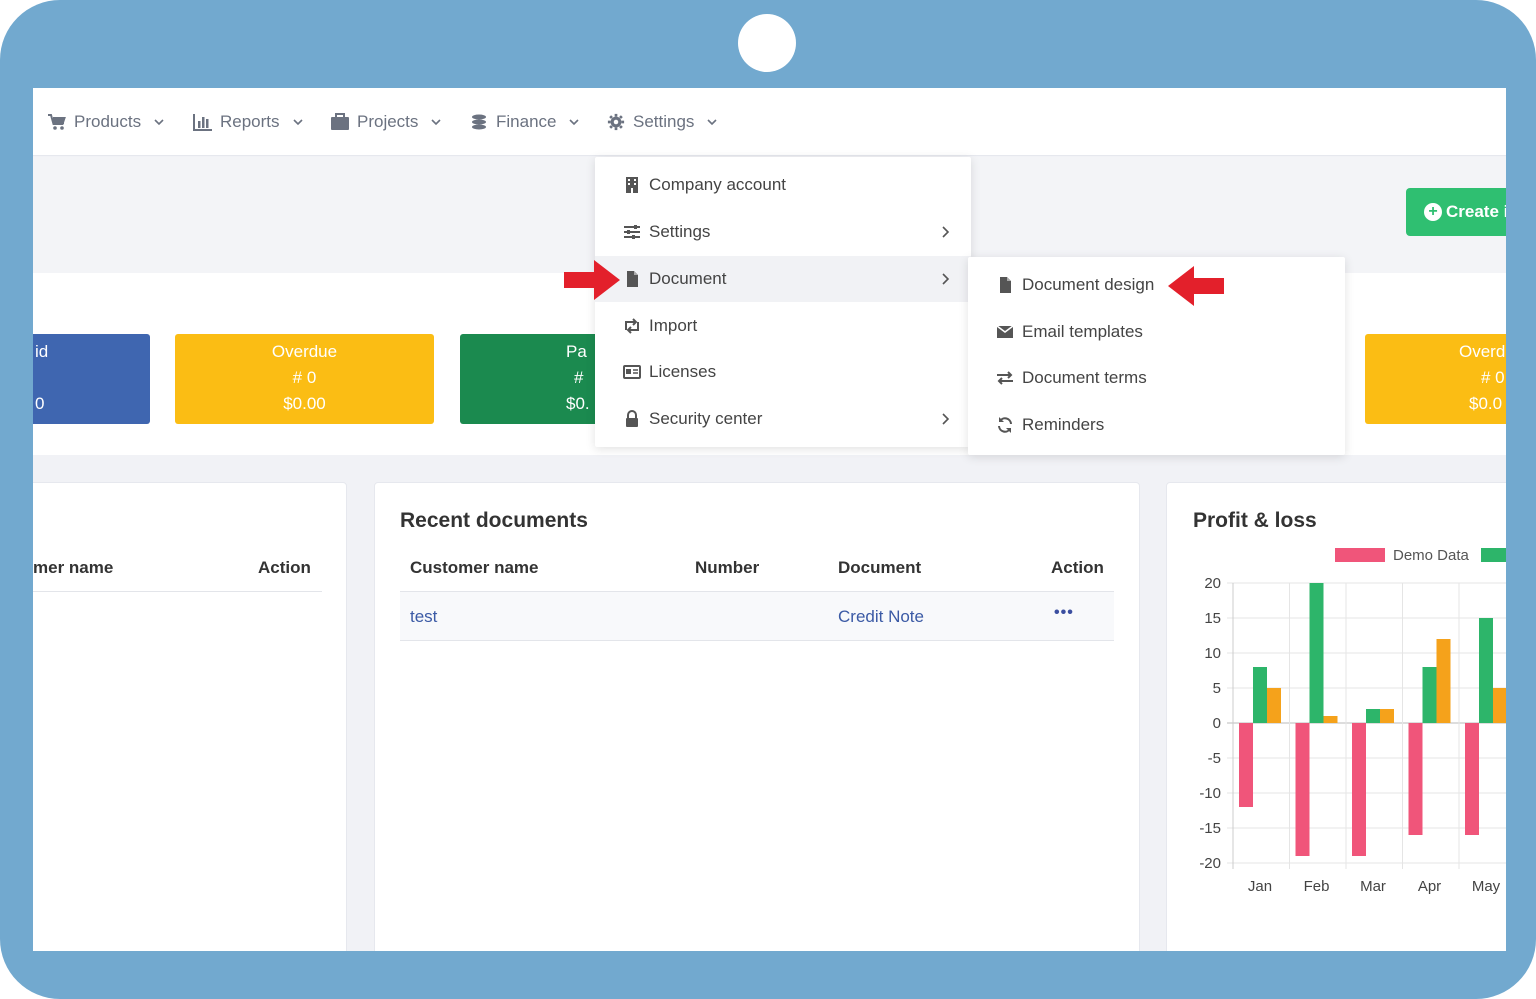  I want to click on bar-chart-icon, so click(202, 122).